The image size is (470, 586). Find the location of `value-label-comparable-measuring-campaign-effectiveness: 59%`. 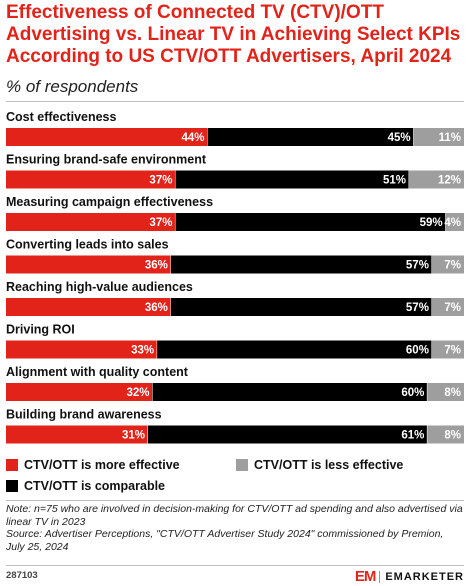

value-label-comparable-measuring-campaign-effectiveness: 59% is located at coordinates (431, 223).